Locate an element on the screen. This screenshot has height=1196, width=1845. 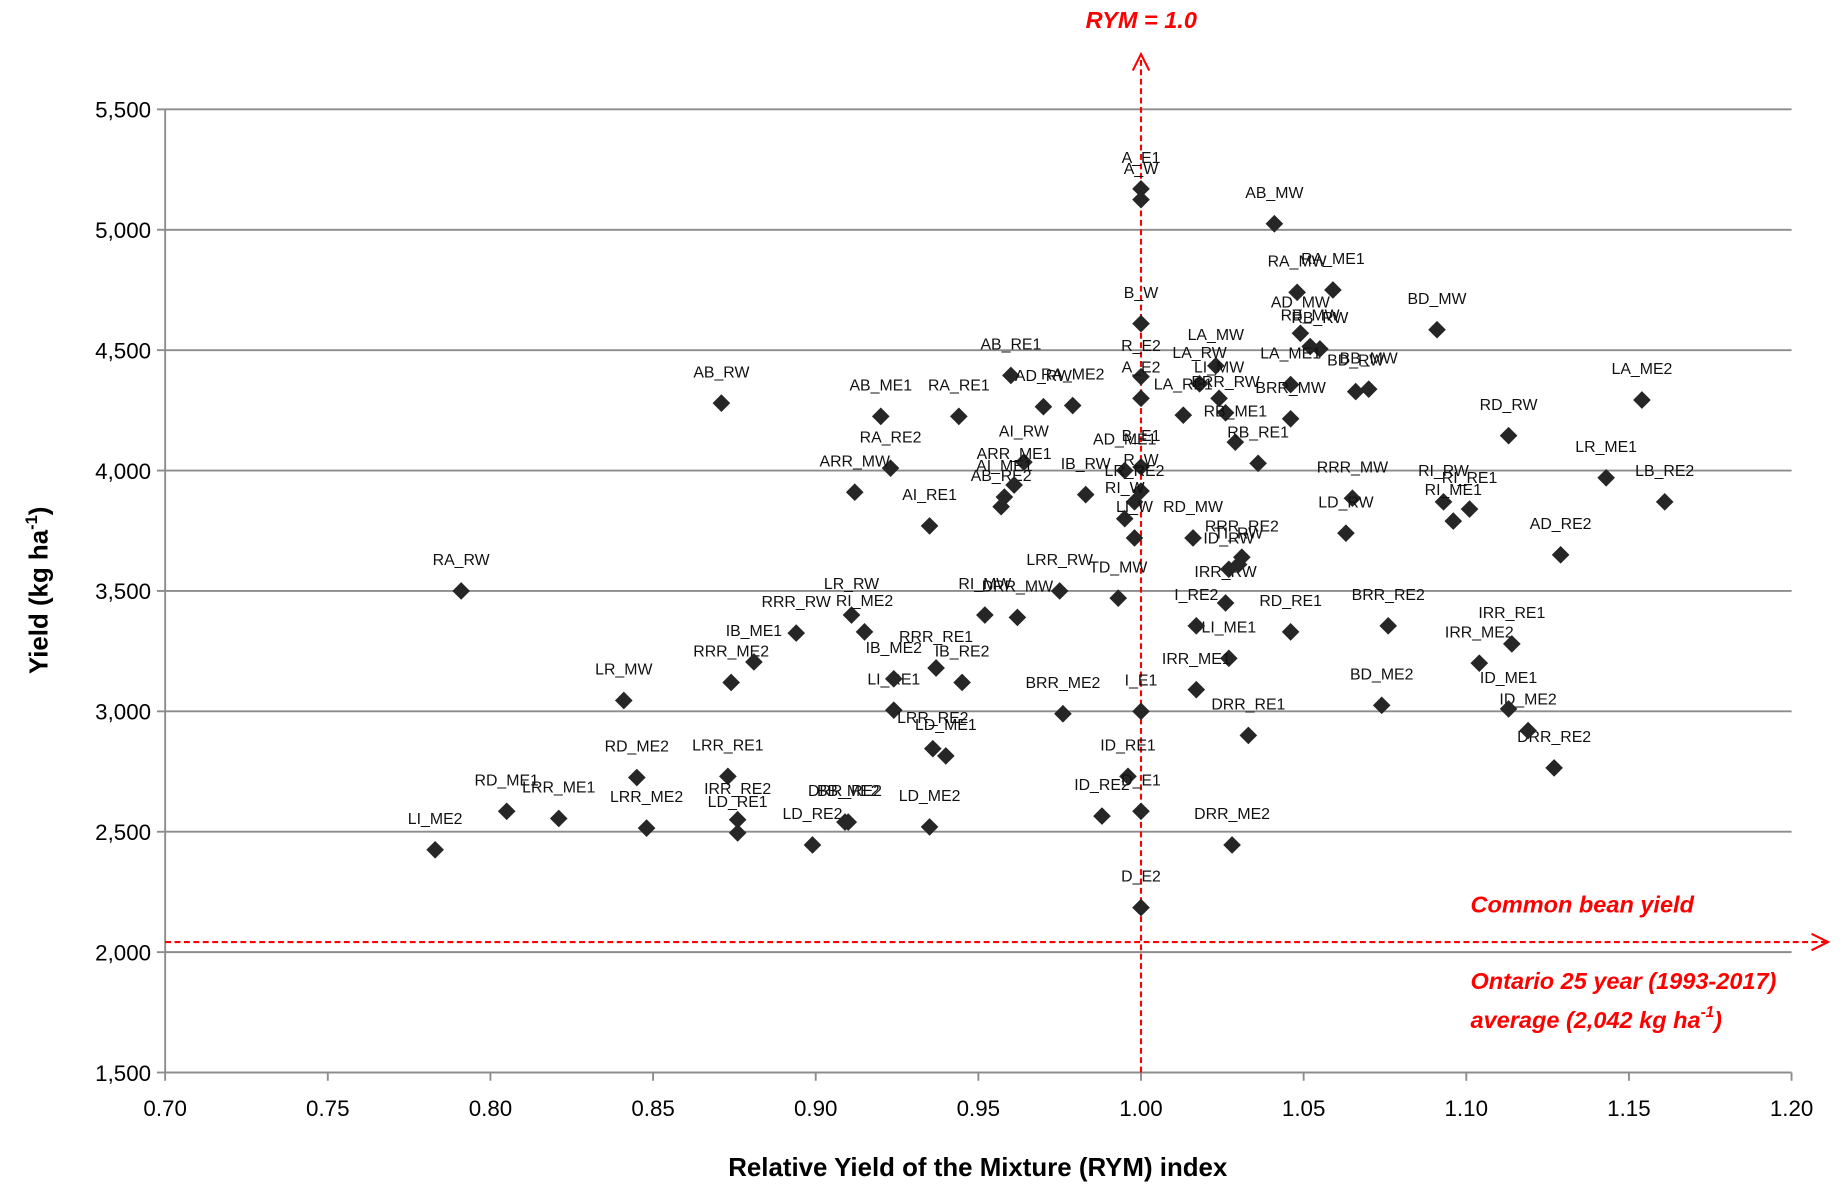
point-label: LD_RE1 is located at coordinates (738, 802).